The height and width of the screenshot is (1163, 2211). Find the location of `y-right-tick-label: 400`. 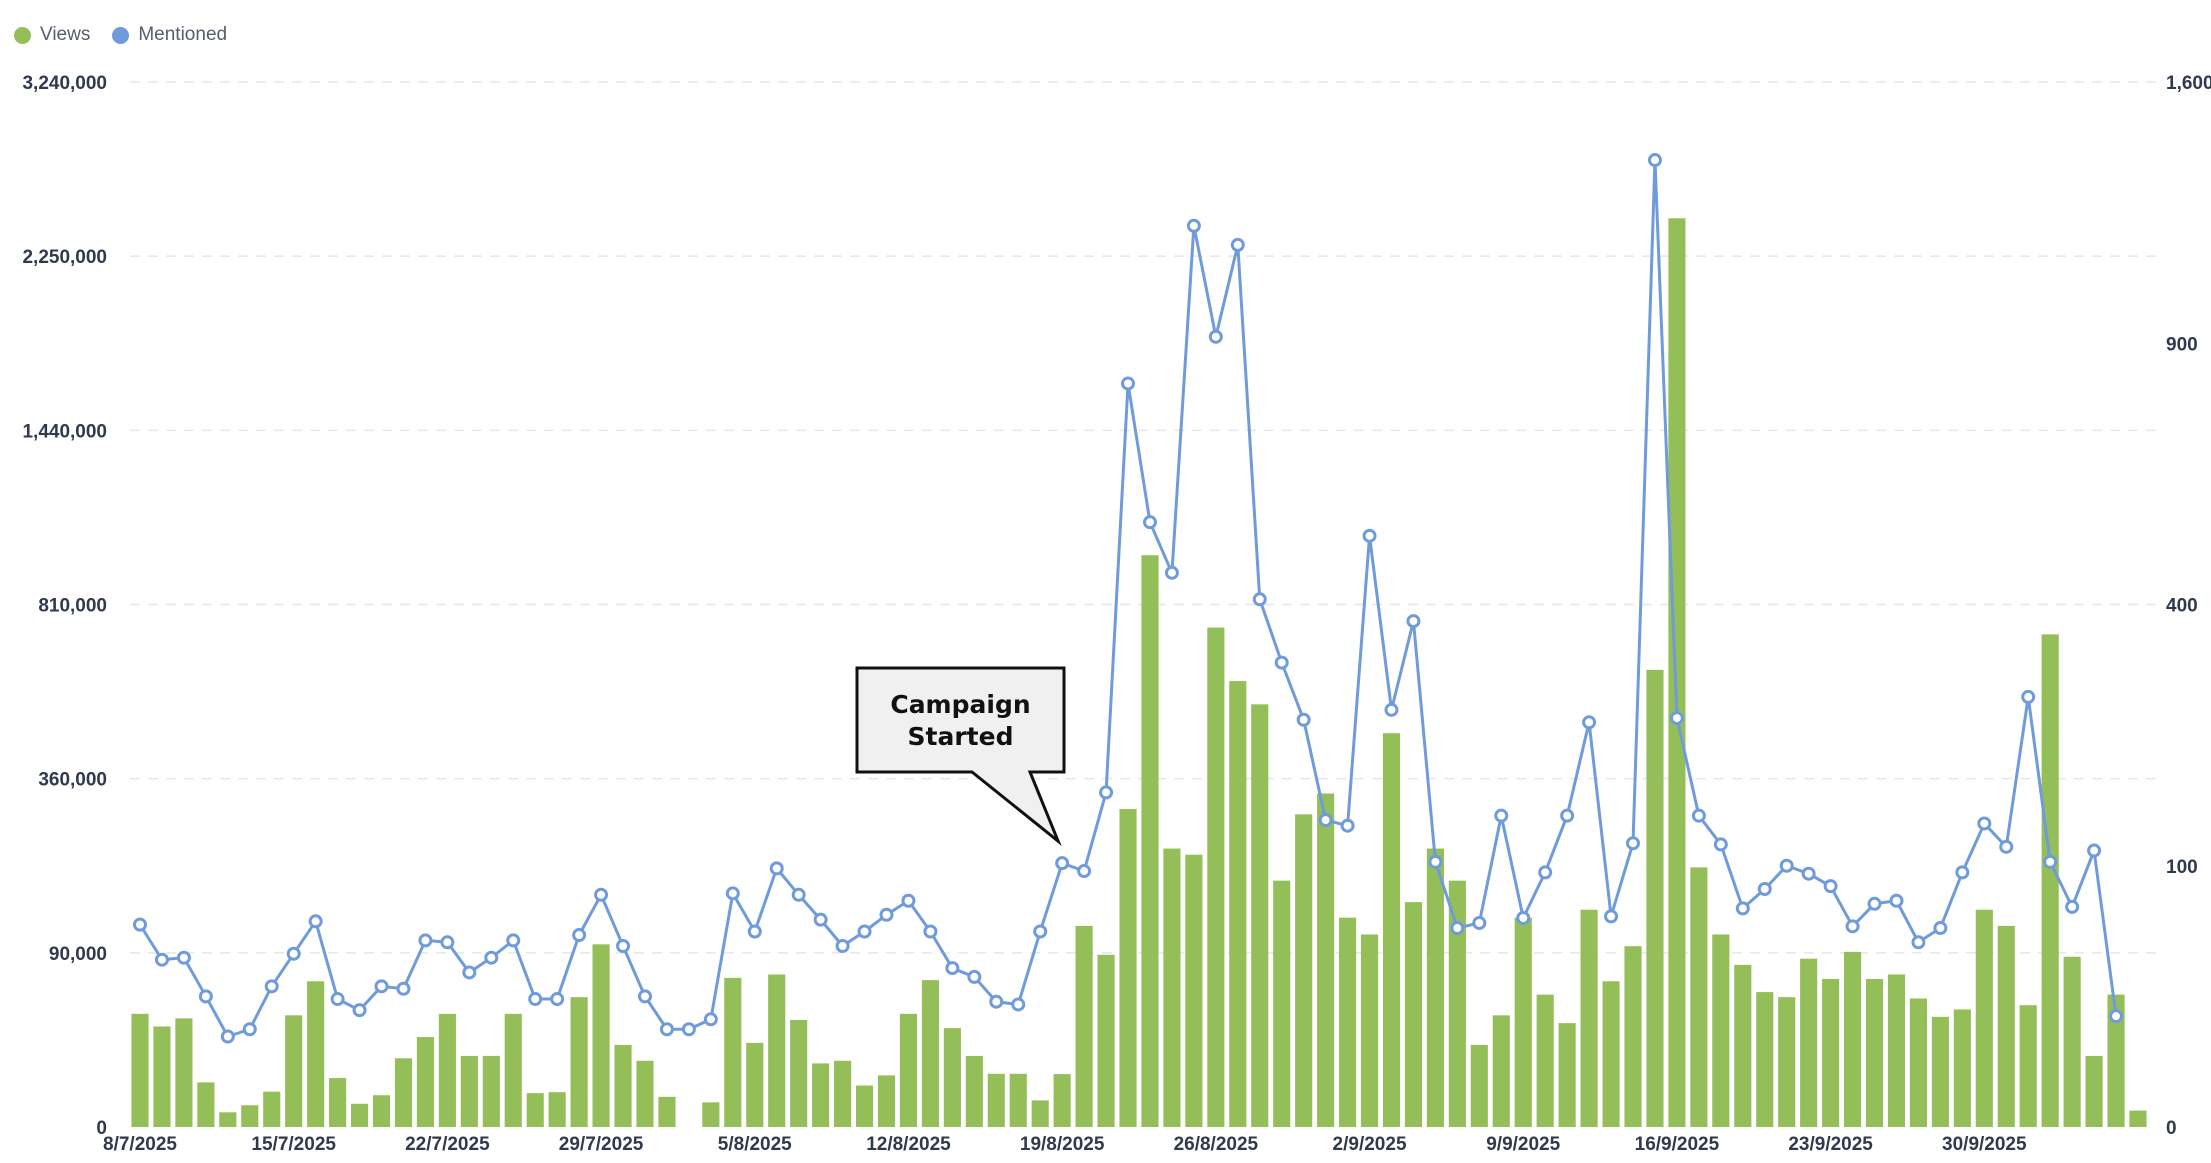

y-right-tick-label: 400 is located at coordinates (2182, 606).